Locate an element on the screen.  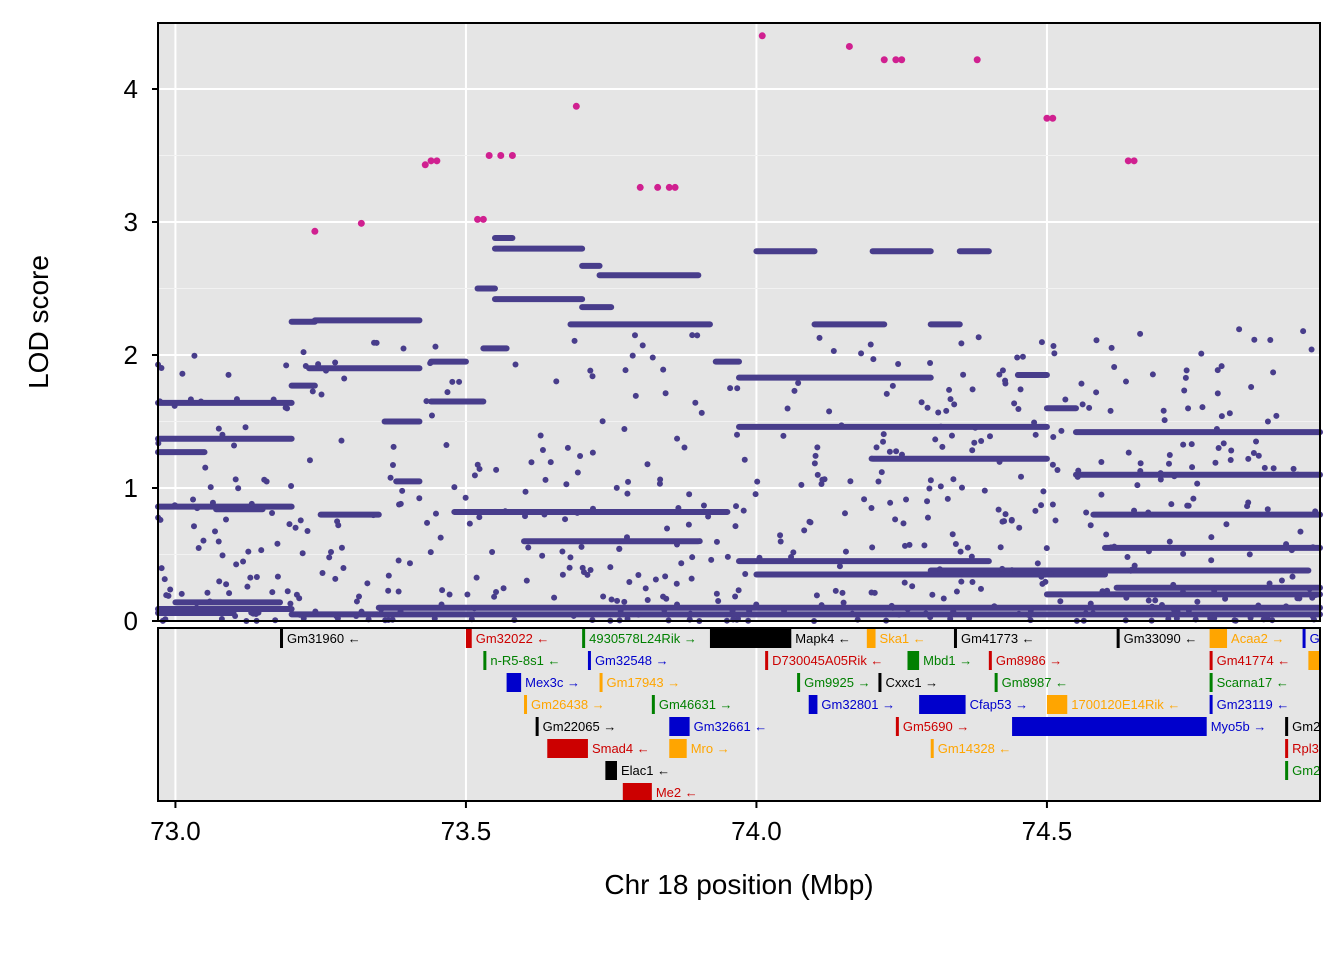
gene-label: Gm8986 → is located at coordinates (1029, 660).